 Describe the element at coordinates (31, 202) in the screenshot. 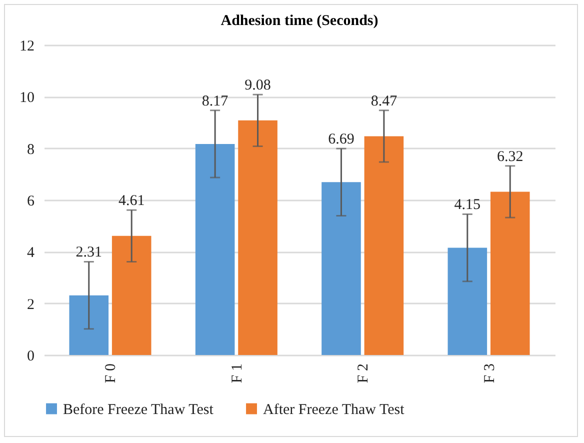

I see `y-tick-label: 6` at that location.